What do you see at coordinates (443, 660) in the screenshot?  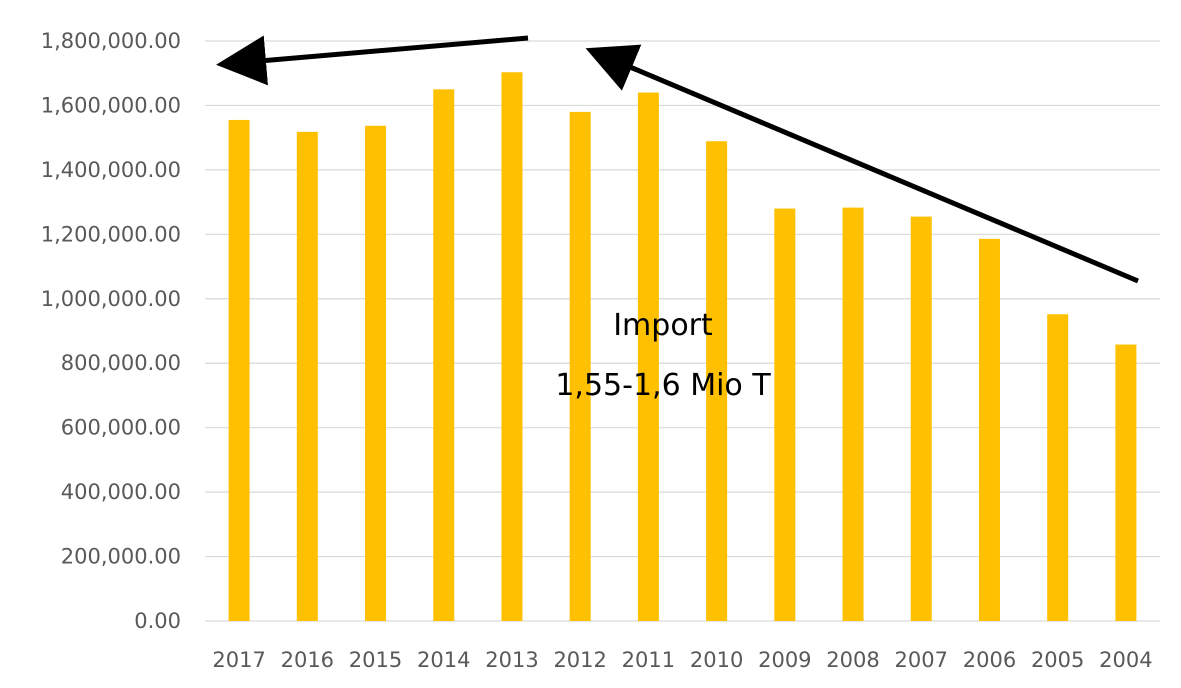 I see `x-tick-label: 2014` at bounding box center [443, 660].